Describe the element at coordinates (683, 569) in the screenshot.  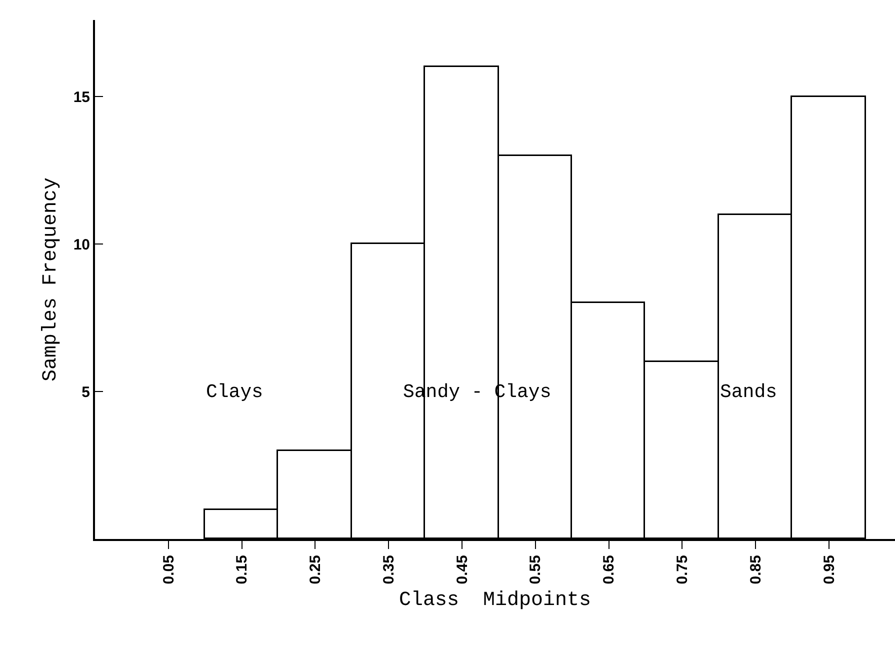
I see `x-tick-label: 0.75` at that location.